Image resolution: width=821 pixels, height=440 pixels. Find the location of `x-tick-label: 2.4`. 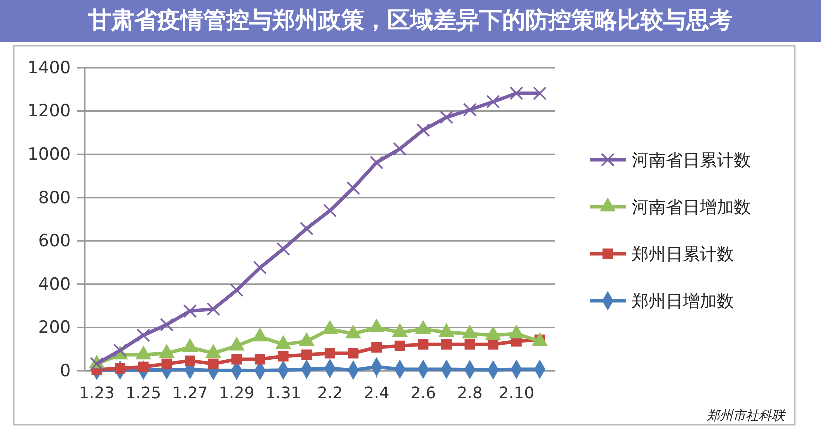

x-tick-label: 2.4 is located at coordinates (377, 393).